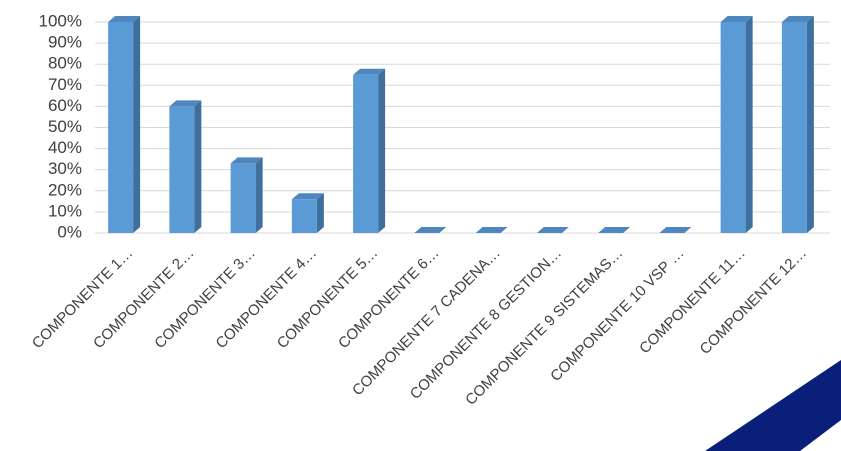  Describe the element at coordinates (65, 63) in the screenshot. I see `y-tick-label: 80%` at that location.